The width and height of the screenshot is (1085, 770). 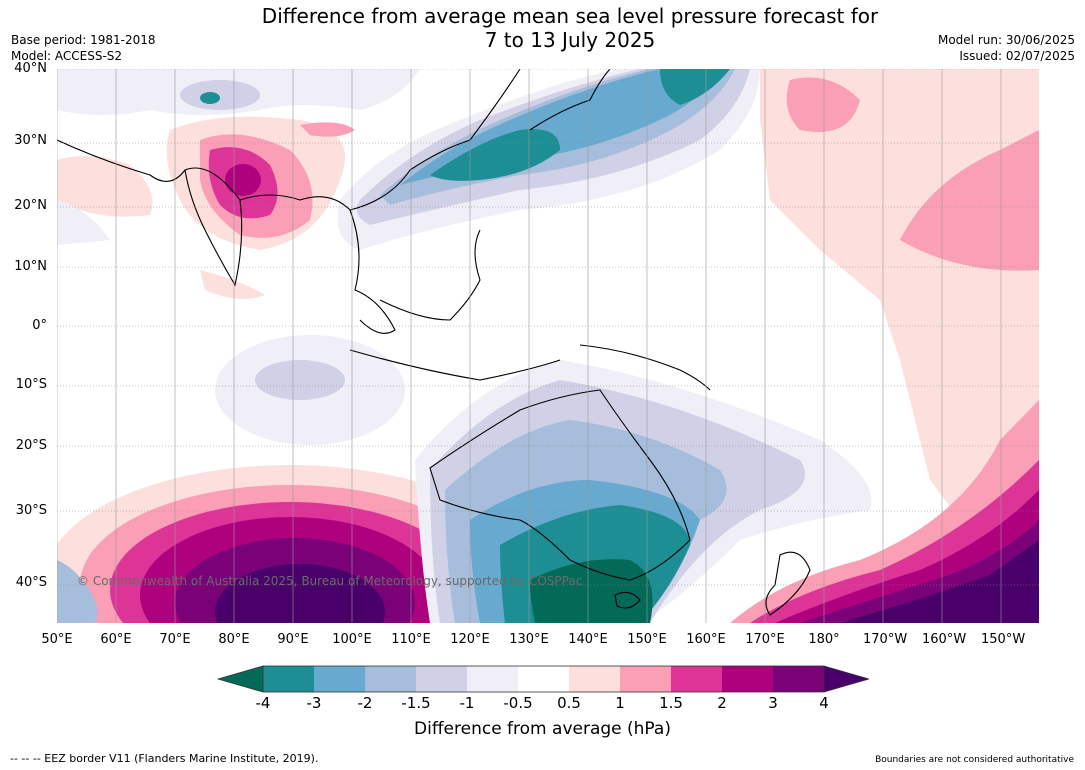 I want to click on colorbar, so click(x=543, y=679).